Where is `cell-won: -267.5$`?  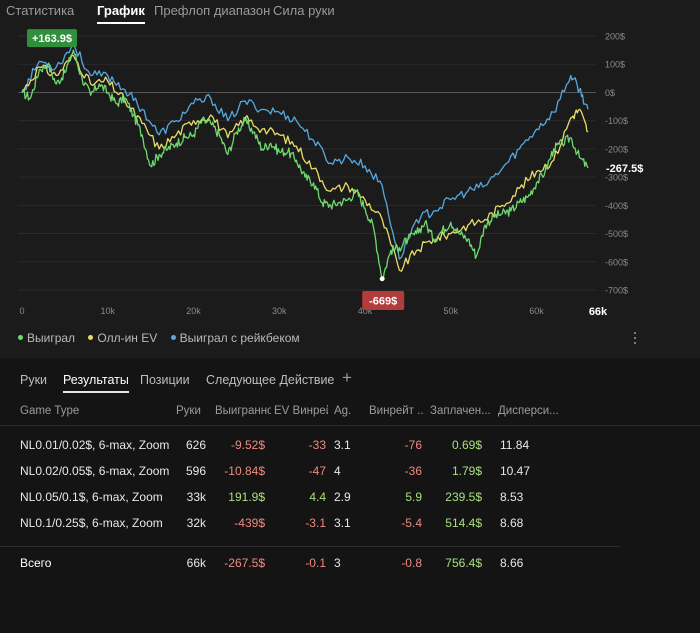
cell-won: -267.5$ is located at coordinates (244, 563).